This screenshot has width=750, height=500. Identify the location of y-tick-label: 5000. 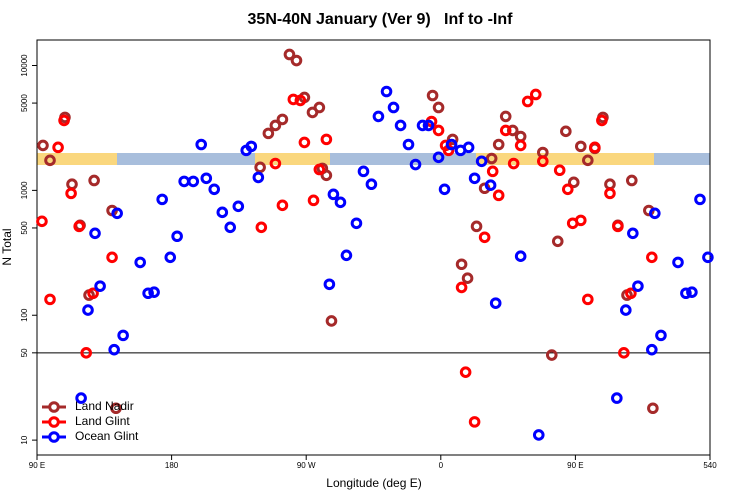
(24, 103).